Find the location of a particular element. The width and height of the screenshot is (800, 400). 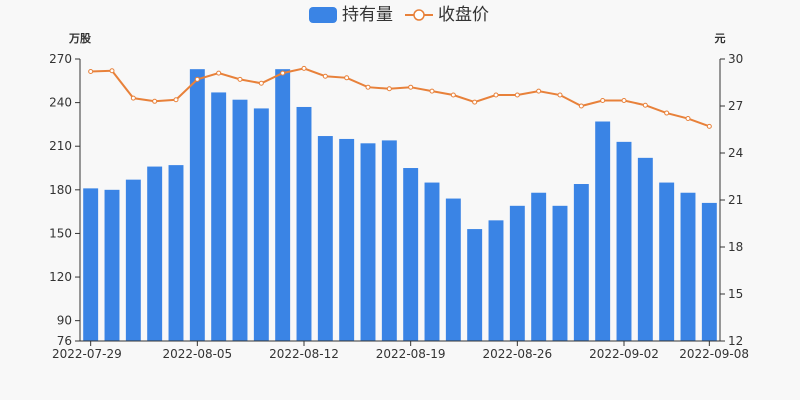

x-tick-label: 2022-07-29 is located at coordinates (87, 354).